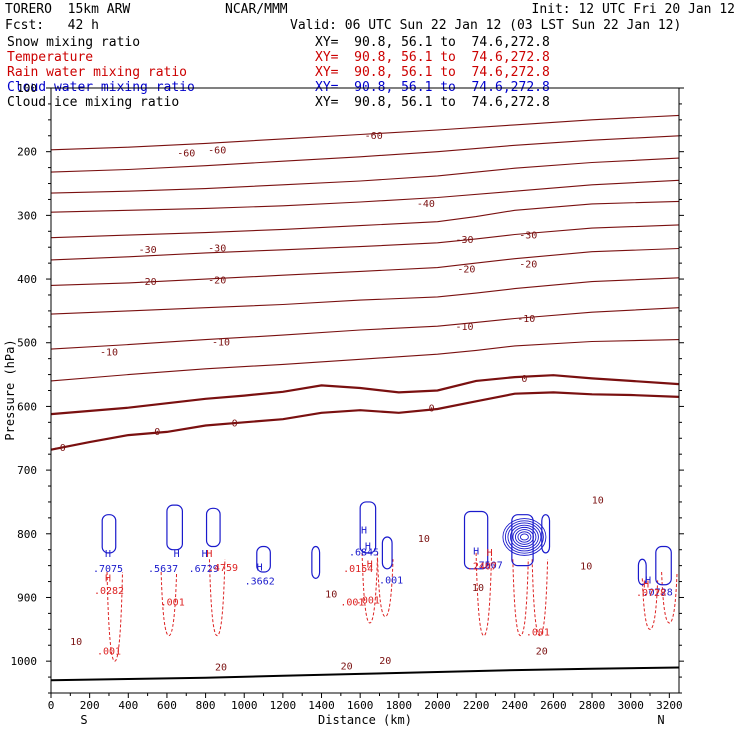 This screenshot has height=740, width=740. Describe the element at coordinates (97, 72) in the screenshot. I see `field-name-rain: Rain water mixing ratio` at that location.